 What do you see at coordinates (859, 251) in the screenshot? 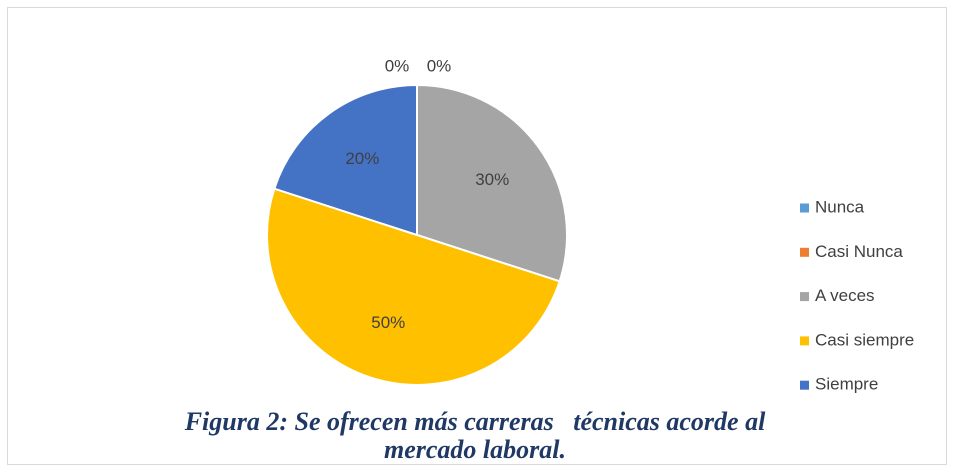
I see `legend-label: Casi Nunca` at bounding box center [859, 251].